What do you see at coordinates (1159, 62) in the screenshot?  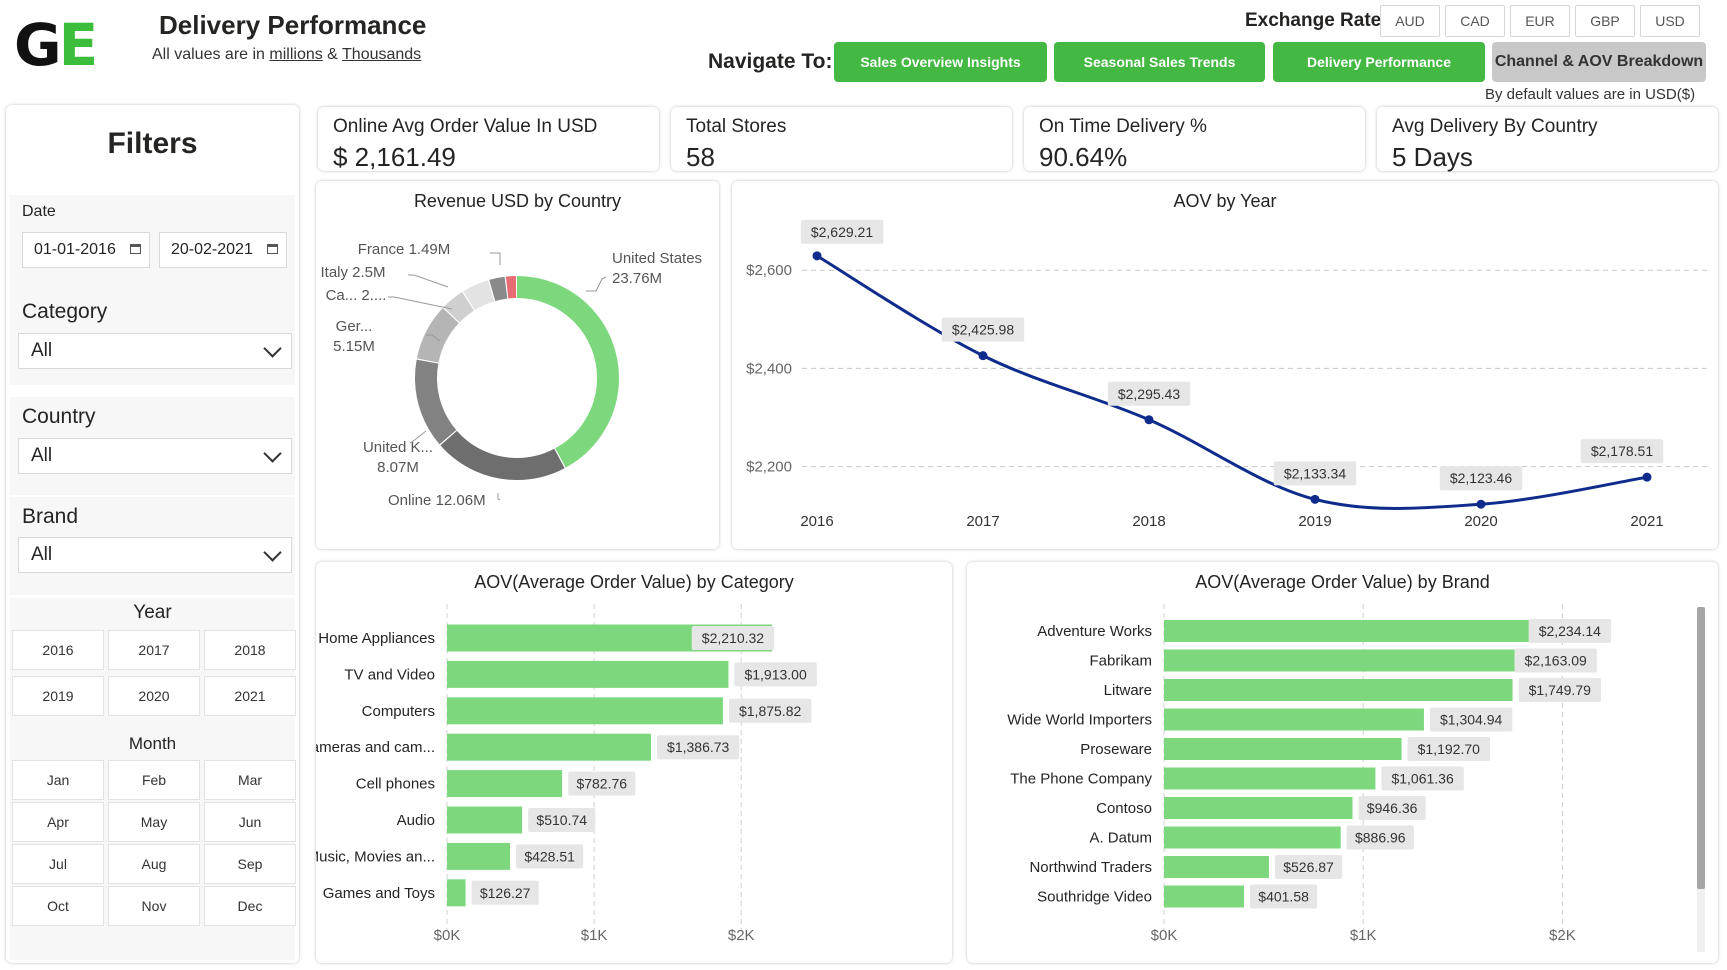 I see `nav-seasonal-trends-button: Seasonal Sales Trends` at bounding box center [1159, 62].